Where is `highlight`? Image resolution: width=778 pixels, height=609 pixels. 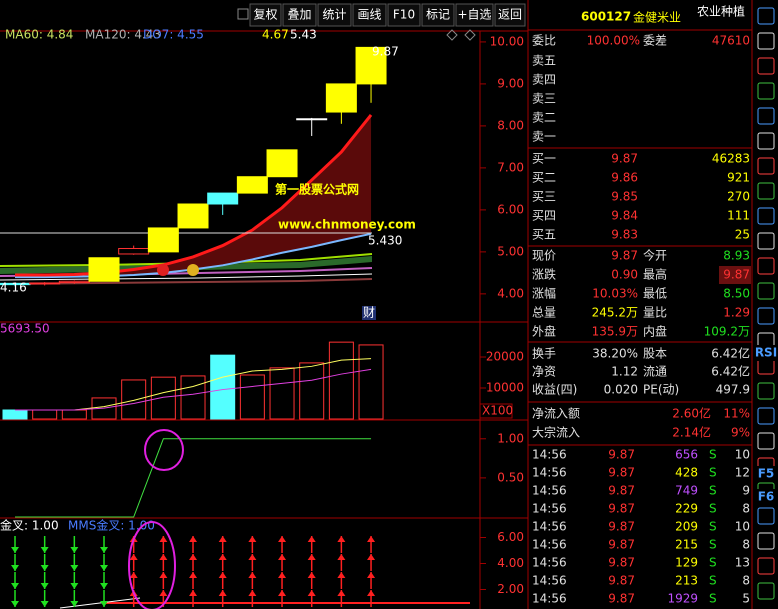 highlight is located at coordinates (164, 450).